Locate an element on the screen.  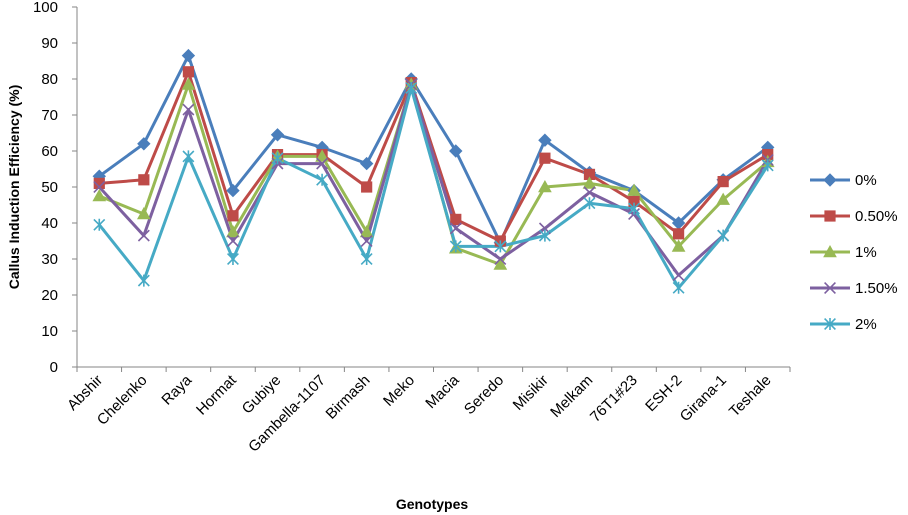
x-tick-label: ESH-2 is located at coordinates (663, 393).